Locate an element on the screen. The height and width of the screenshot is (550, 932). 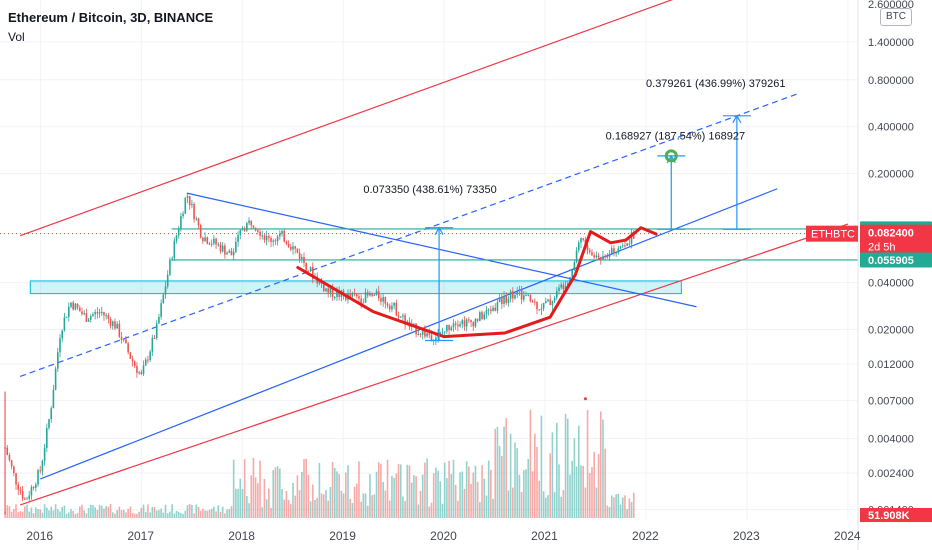
x-tick-label: 2022 is located at coordinates (645, 536).